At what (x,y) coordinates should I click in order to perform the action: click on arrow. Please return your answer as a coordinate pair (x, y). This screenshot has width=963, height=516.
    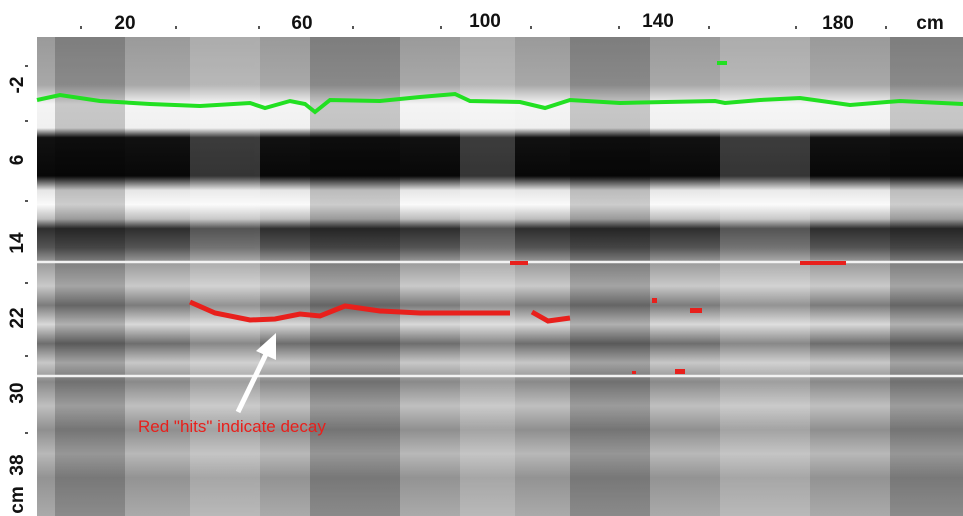
    Looking at the image, I should click on (255, 373).